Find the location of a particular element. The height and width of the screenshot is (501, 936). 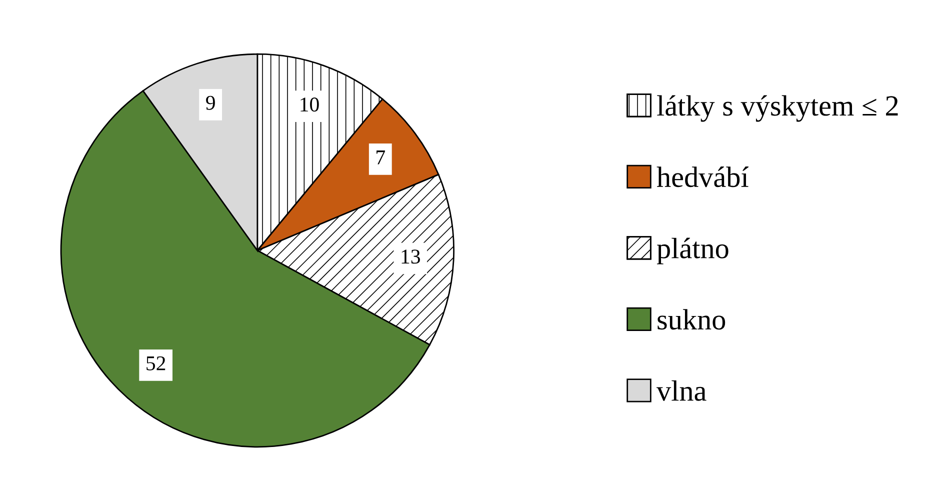

data-label: 52 is located at coordinates (156, 363).